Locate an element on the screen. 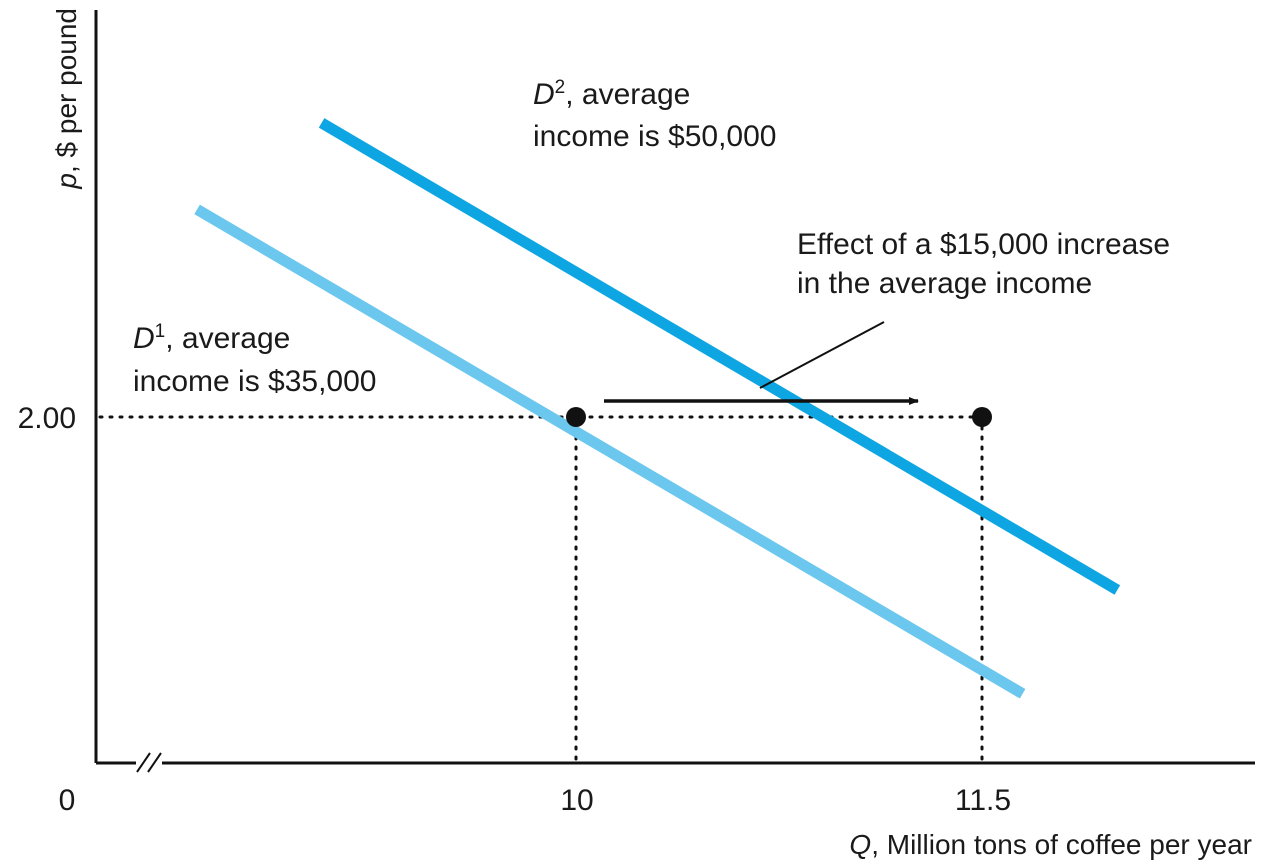  y-axis-title: p, $ per pound is located at coordinates (66, 99).